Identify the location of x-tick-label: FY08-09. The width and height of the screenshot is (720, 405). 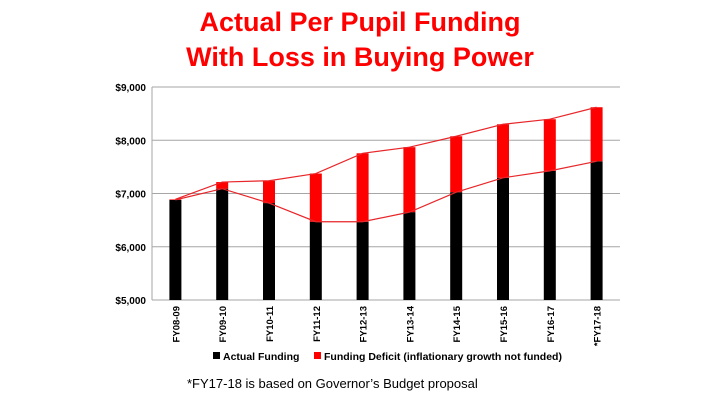
(176, 324).